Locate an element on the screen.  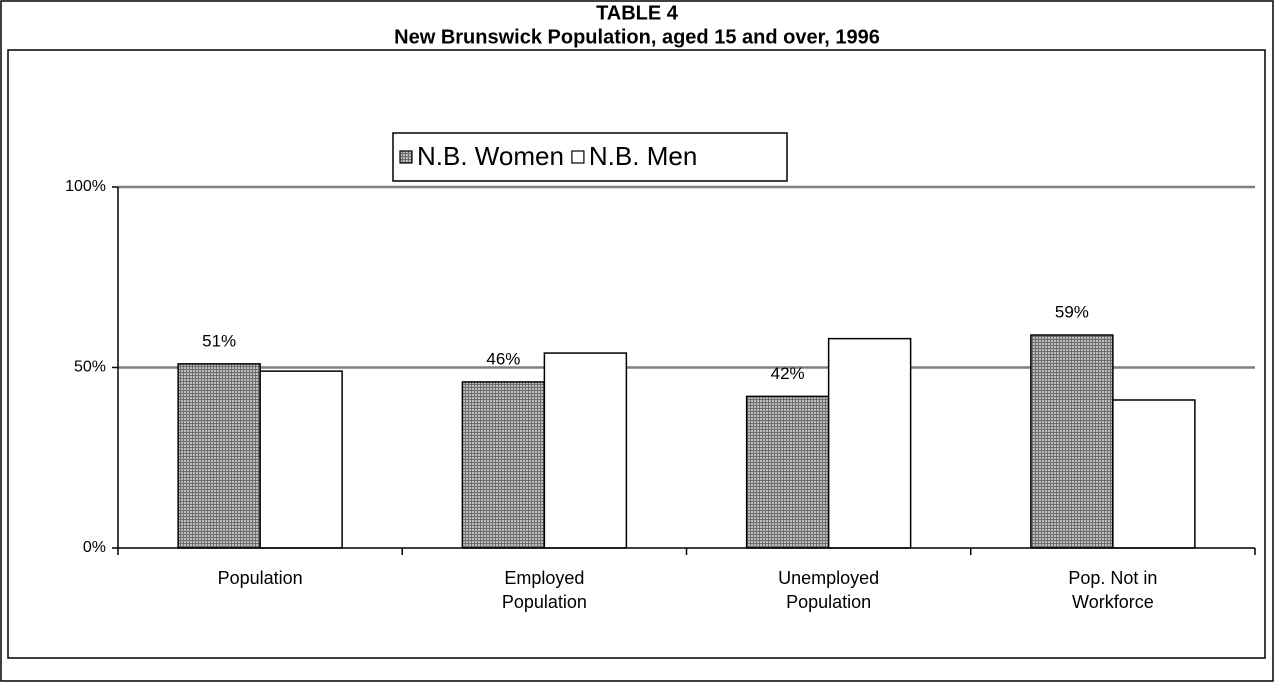
value-label: 51% is located at coordinates (219, 340).